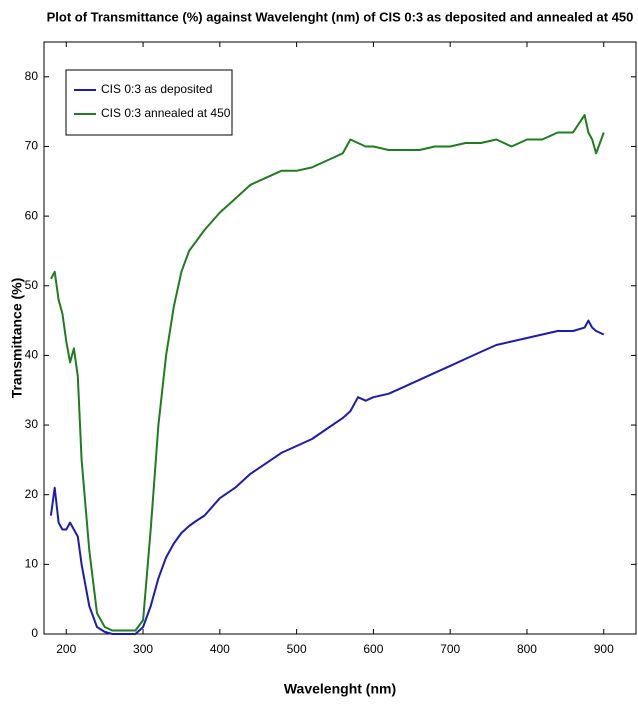 The width and height of the screenshot is (638, 711). I want to click on x-tick-label: 800, so click(527, 649).